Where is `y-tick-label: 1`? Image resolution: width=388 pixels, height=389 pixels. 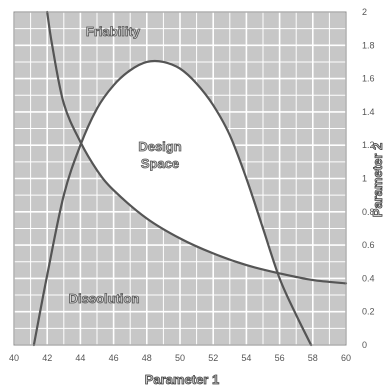 y-tick-label: 1 is located at coordinates (364, 179).